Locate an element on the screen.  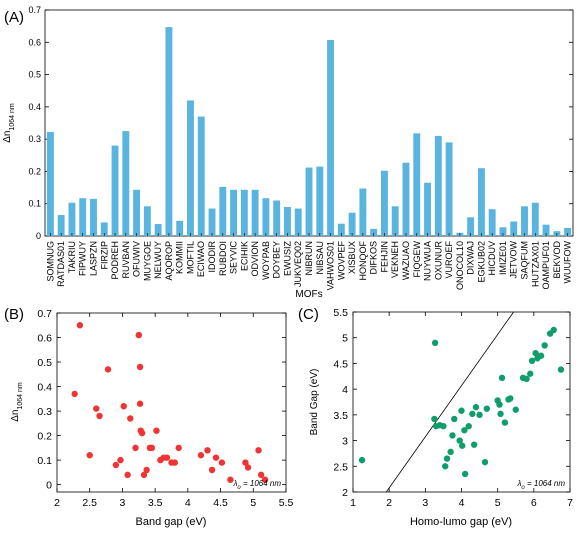
panel-b-ytick-label: 0 is located at coordinates (49, 486).